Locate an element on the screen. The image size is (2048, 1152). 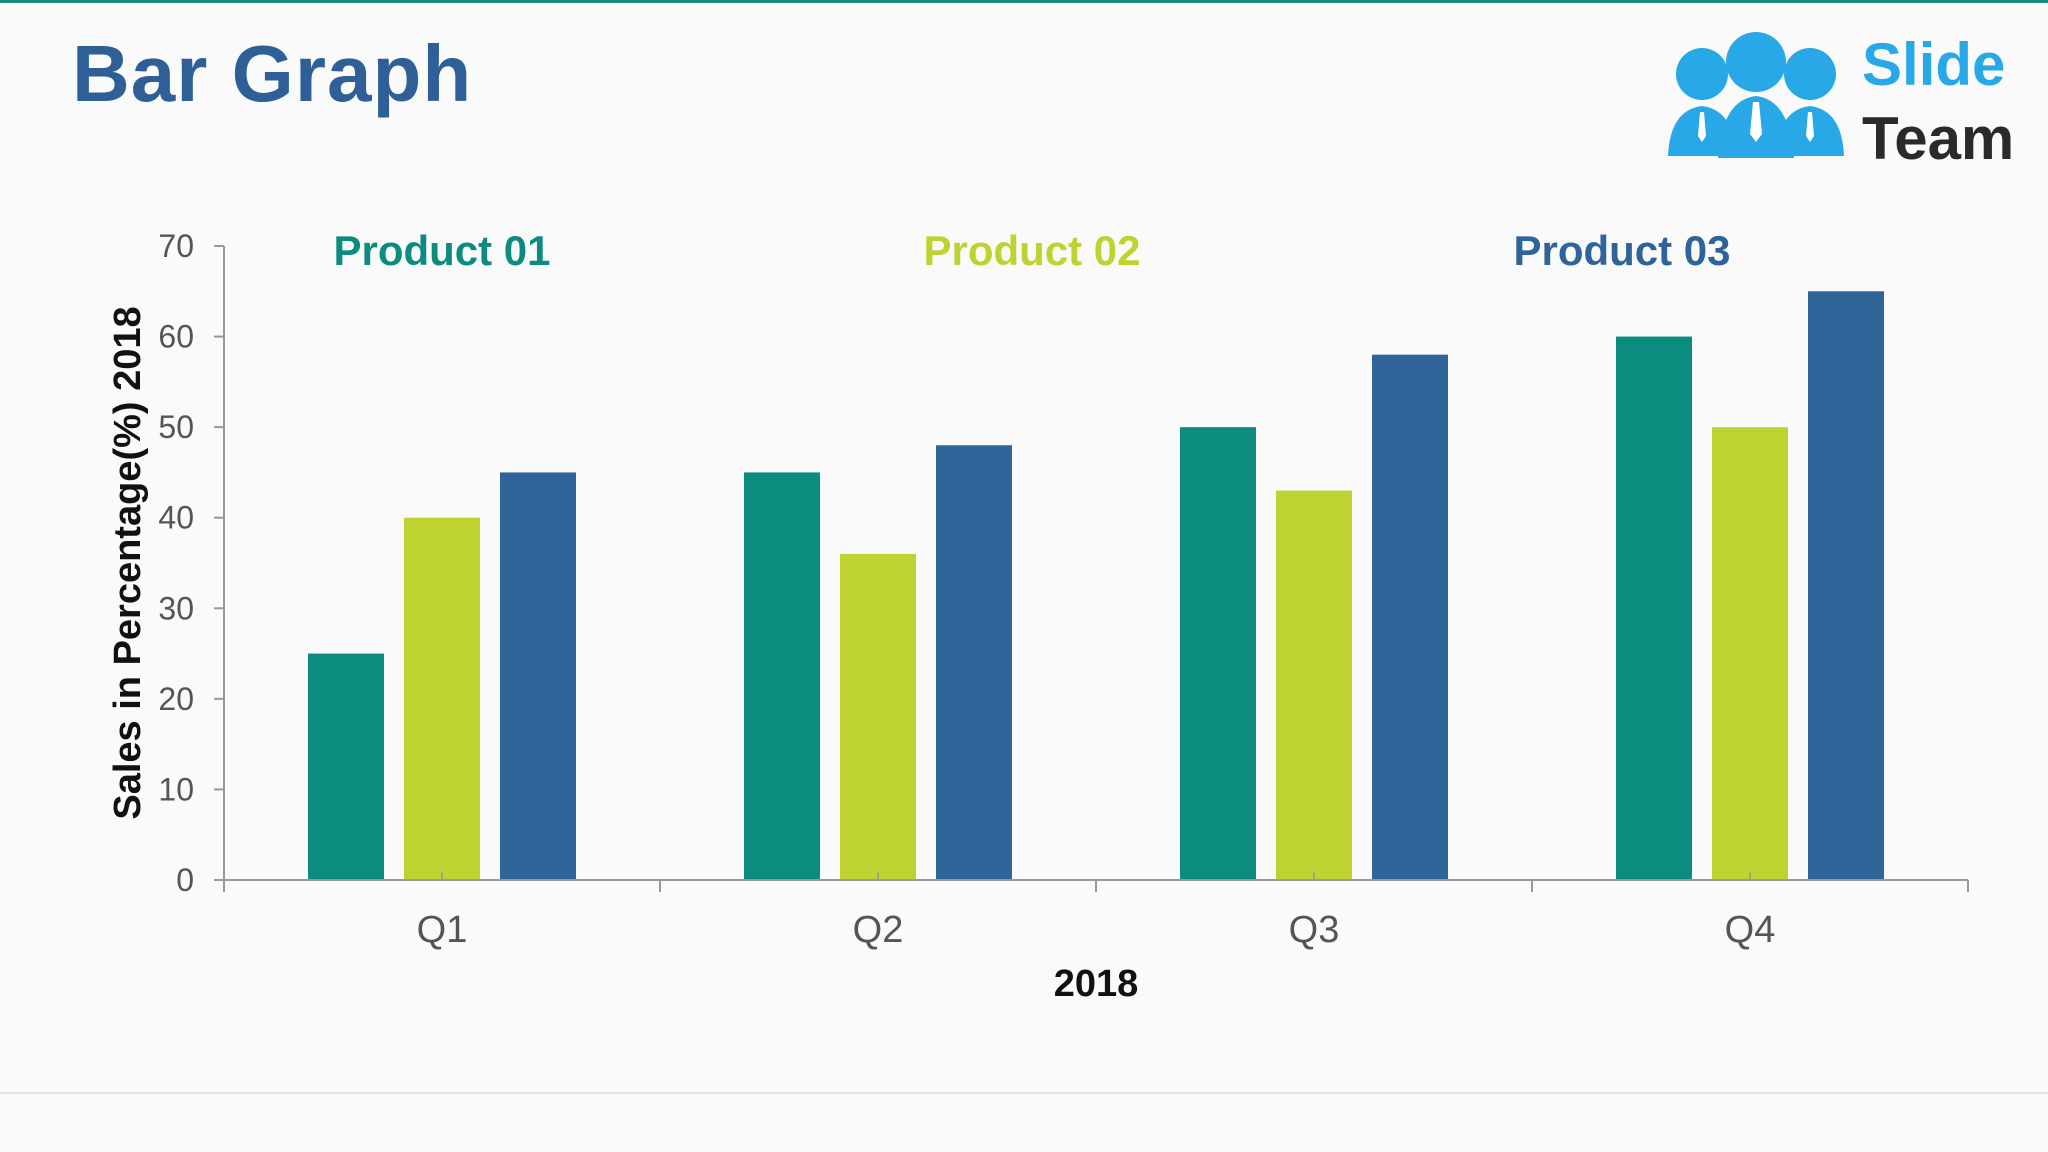
bar-product-02-q3 is located at coordinates (1314, 685).